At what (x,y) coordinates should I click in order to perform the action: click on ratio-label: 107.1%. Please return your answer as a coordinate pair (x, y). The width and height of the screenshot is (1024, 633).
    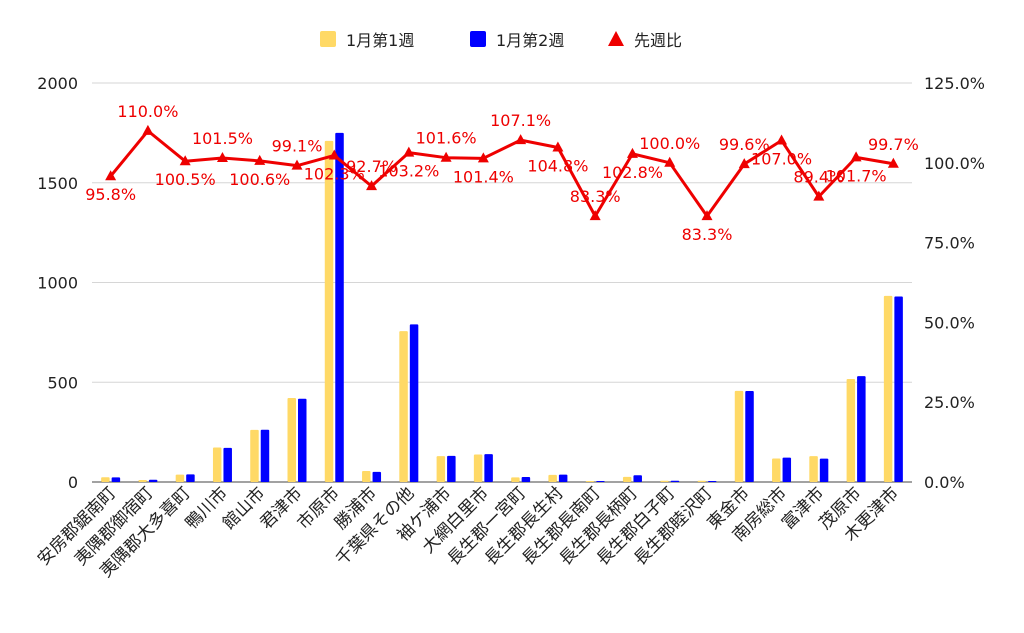
    Looking at the image, I should click on (520, 120).